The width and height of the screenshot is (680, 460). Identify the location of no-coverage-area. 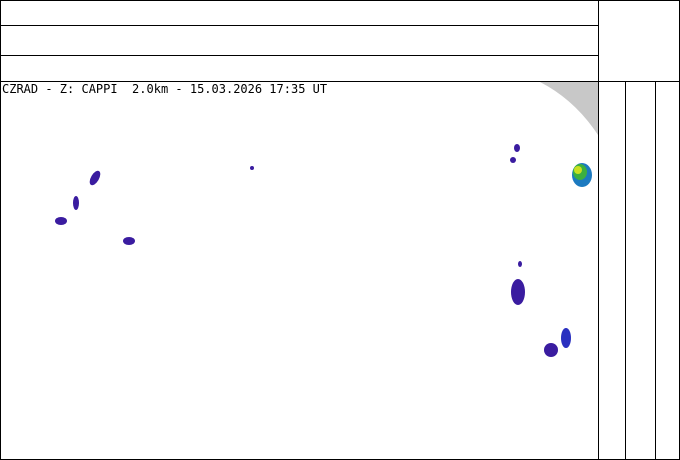
(569, 108).